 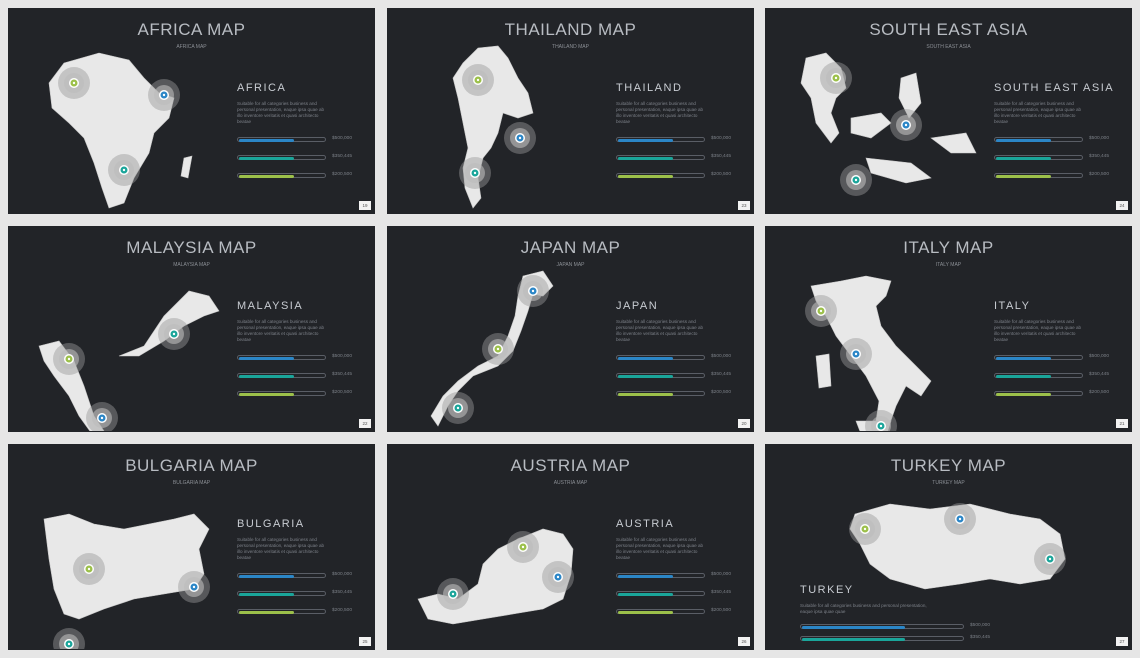 What do you see at coordinates (1122, 205) in the screenshot?
I see `page-number: 24` at bounding box center [1122, 205].